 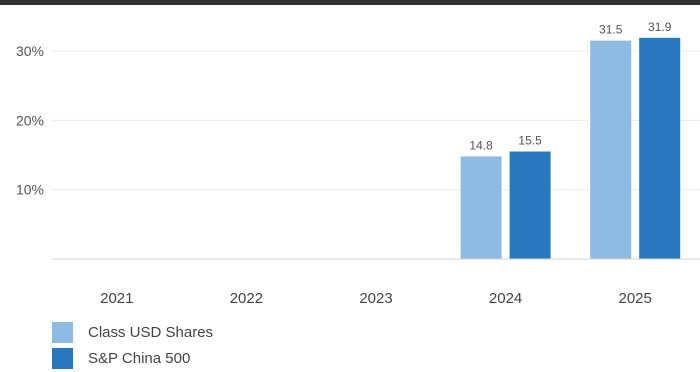 What do you see at coordinates (570, 86) in the screenshot?
I see `data-labels: 14.8 31.5 15.5 31.9` at bounding box center [570, 86].